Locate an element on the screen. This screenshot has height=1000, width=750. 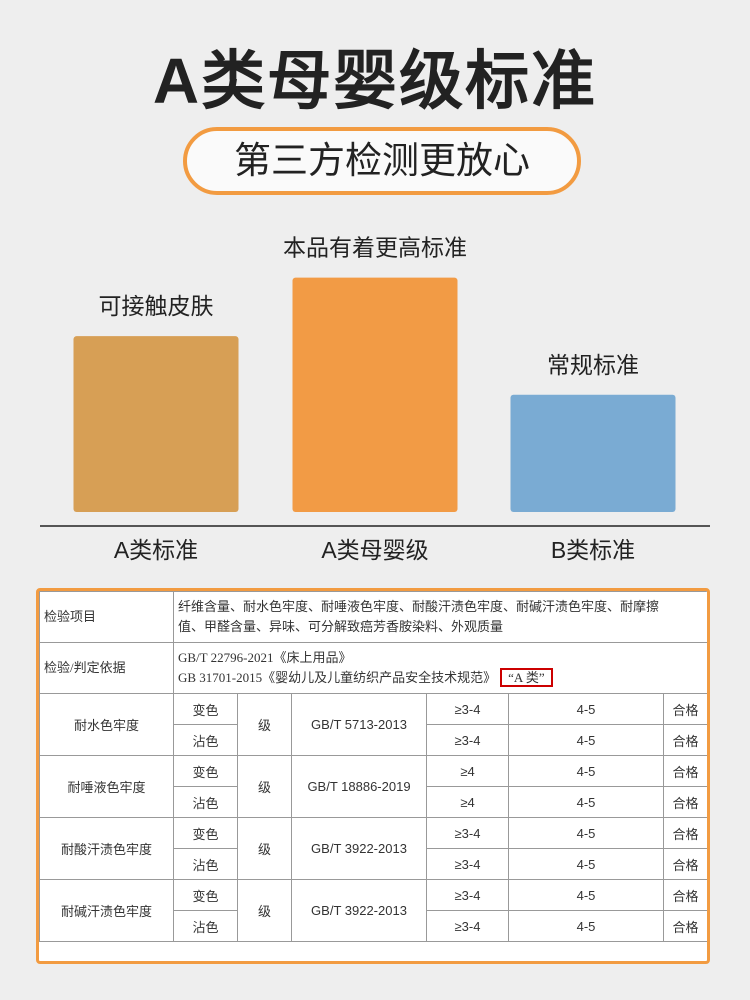
category-label: A类母婴级 is located at coordinates (374, 550).